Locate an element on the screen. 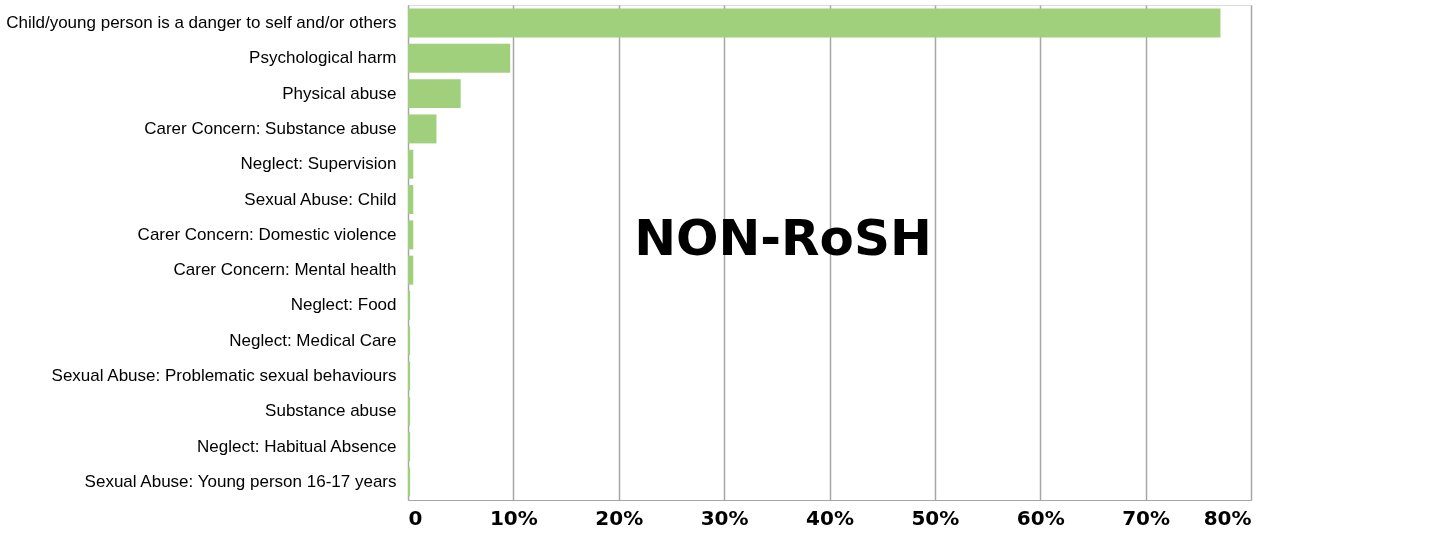 This screenshot has width=1433, height=544. x-tick-label: 30% is located at coordinates (724, 517).